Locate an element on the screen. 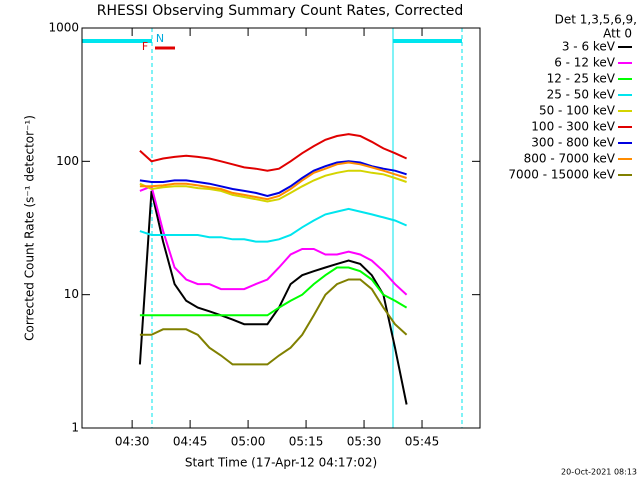 The width and height of the screenshot is (640, 480). x-tick-label: 05:00 is located at coordinates (248, 442).